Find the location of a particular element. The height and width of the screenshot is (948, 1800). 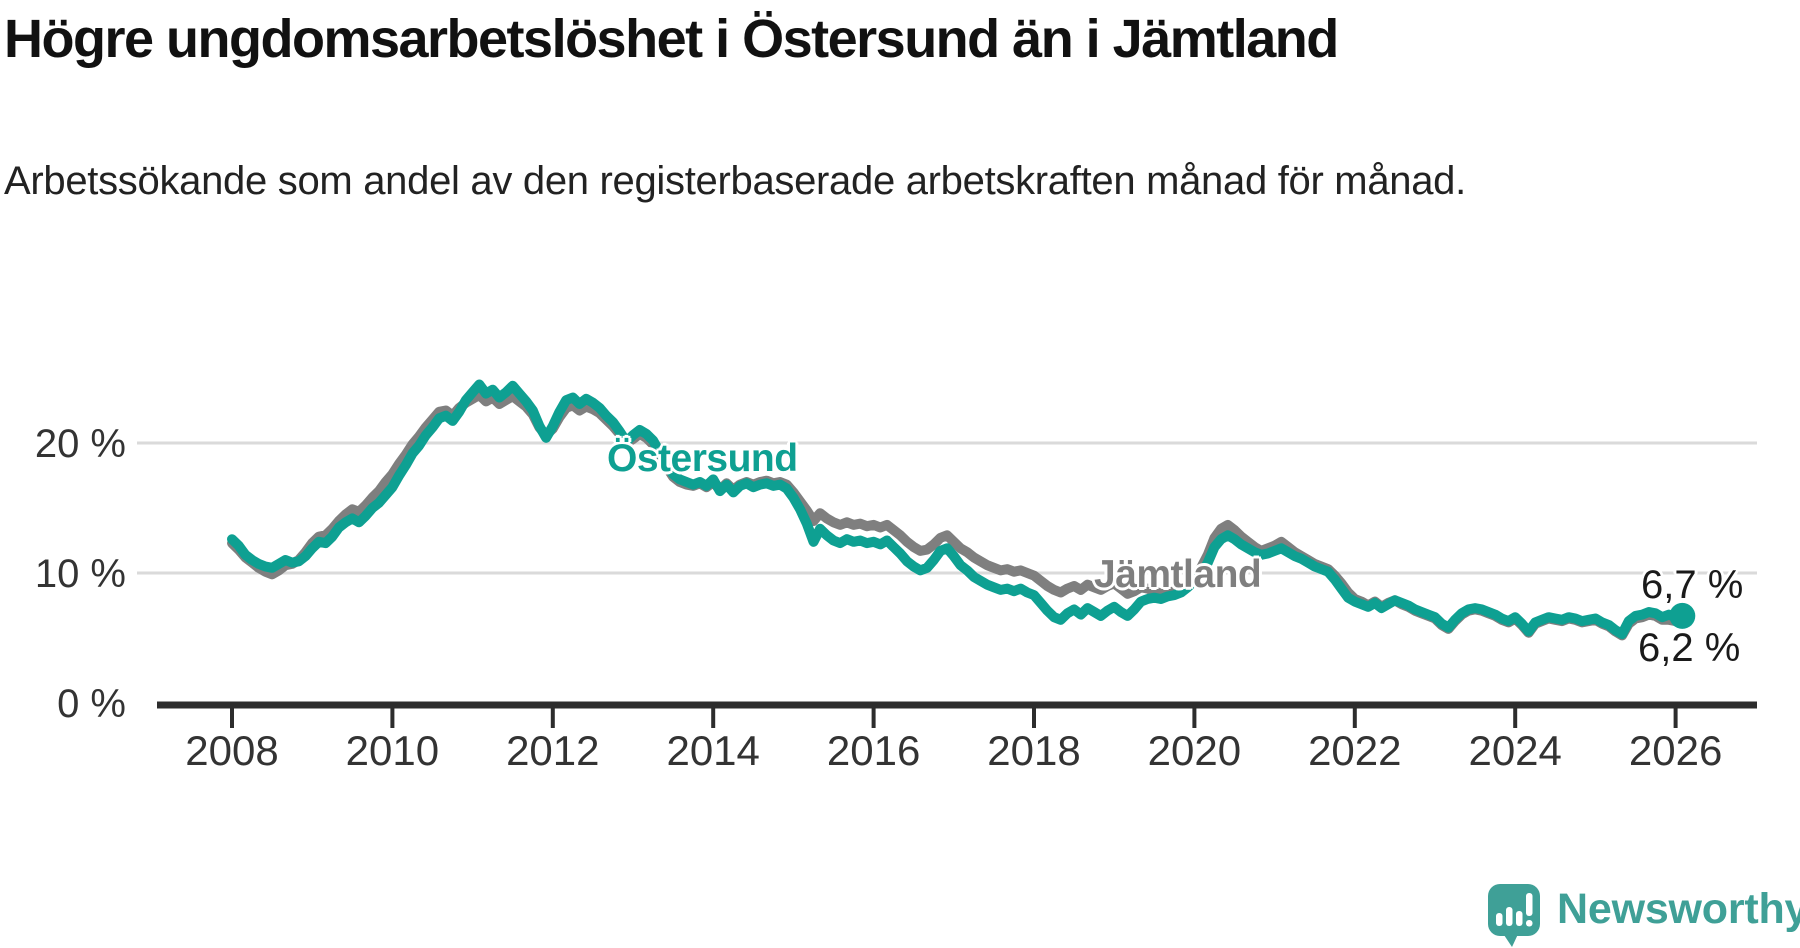

series-label-jamtland: Jämtland is located at coordinates (1178, 574).